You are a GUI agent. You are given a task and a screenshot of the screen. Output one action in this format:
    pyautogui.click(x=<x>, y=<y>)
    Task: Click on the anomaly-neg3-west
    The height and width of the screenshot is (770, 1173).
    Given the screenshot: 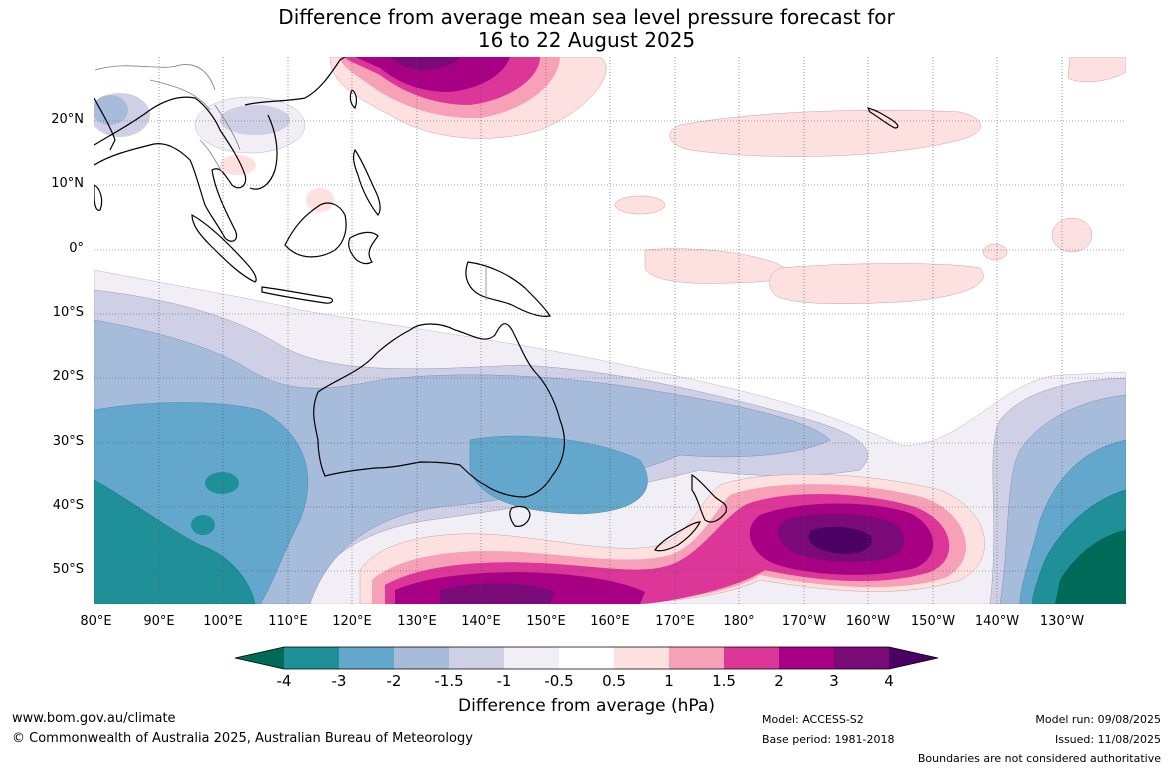 What is the action you would take?
    pyautogui.click(x=175, y=541)
    